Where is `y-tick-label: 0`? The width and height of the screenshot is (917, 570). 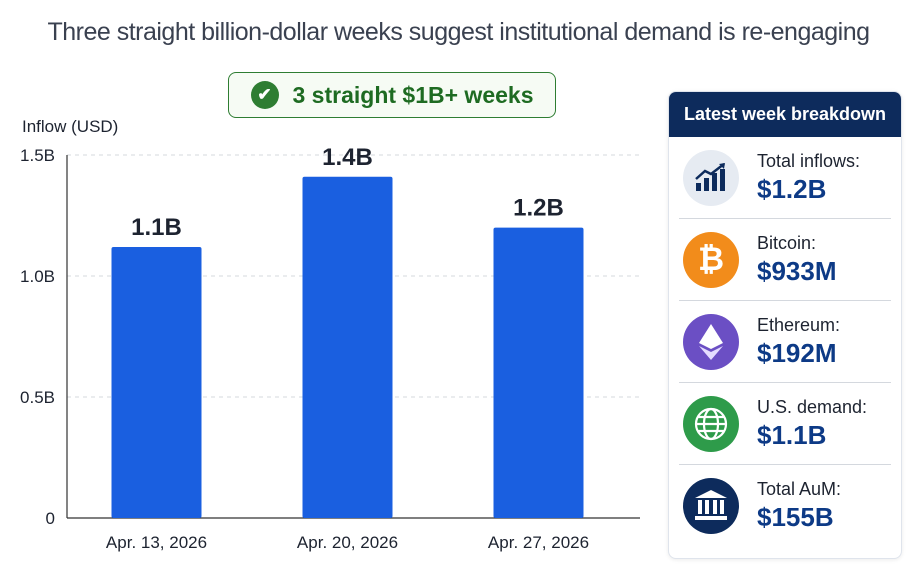 y-tick-label: 0 is located at coordinates (50, 518).